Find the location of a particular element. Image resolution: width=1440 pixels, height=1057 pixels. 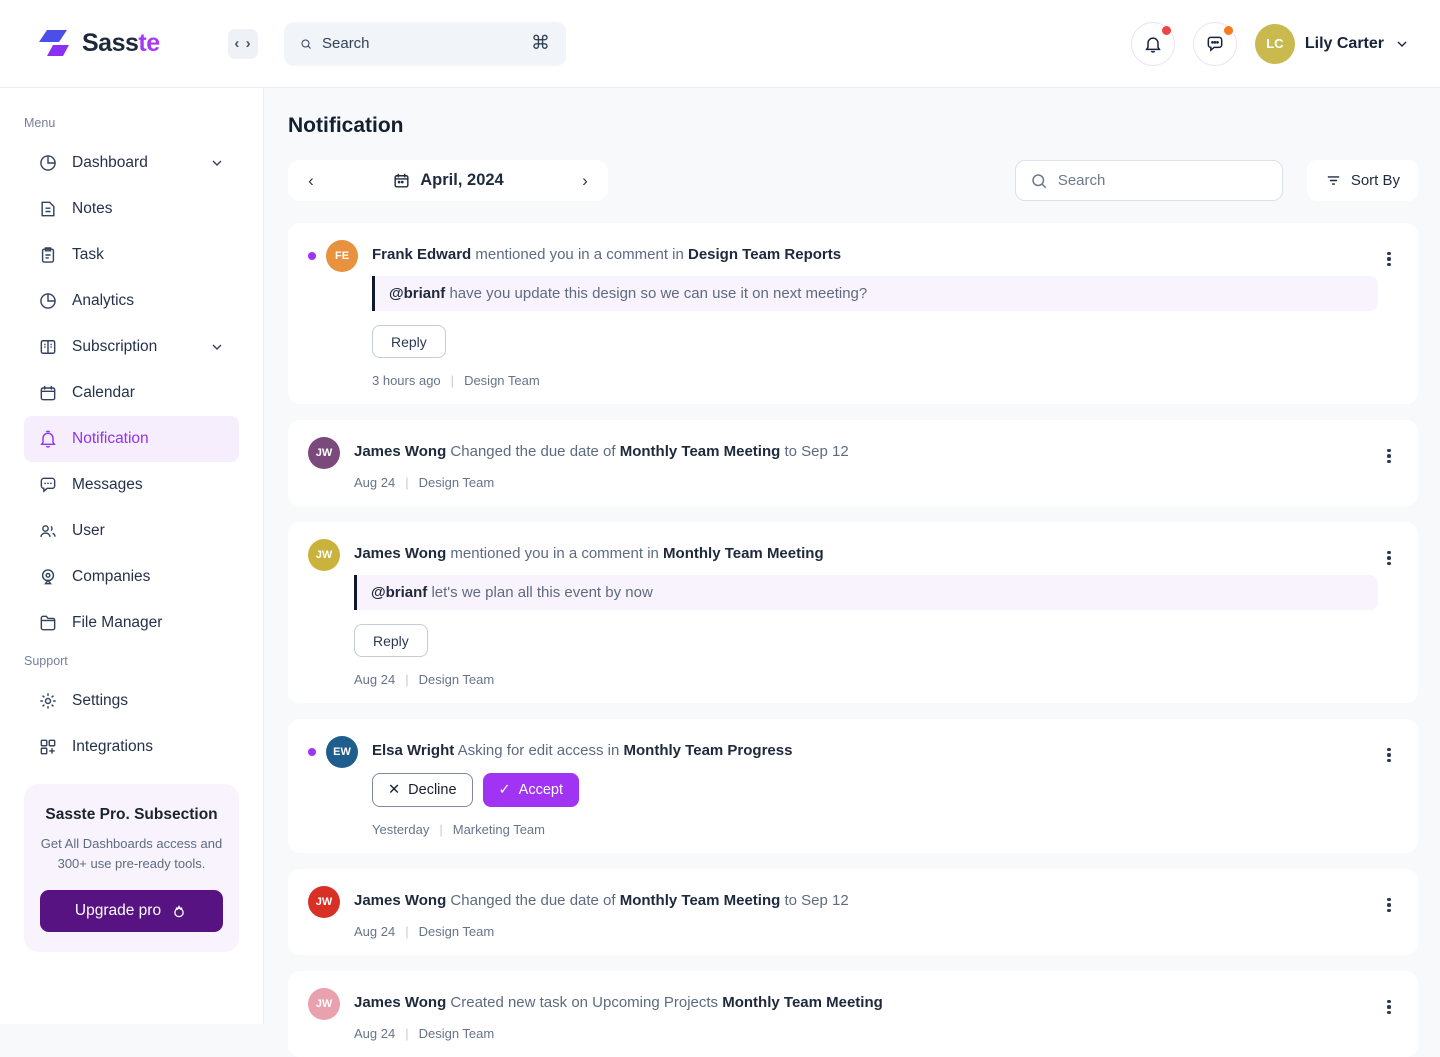

top-bar: Sasste ‹ › ⌘ LC Lily Carter is located at coordinates (720, 44).